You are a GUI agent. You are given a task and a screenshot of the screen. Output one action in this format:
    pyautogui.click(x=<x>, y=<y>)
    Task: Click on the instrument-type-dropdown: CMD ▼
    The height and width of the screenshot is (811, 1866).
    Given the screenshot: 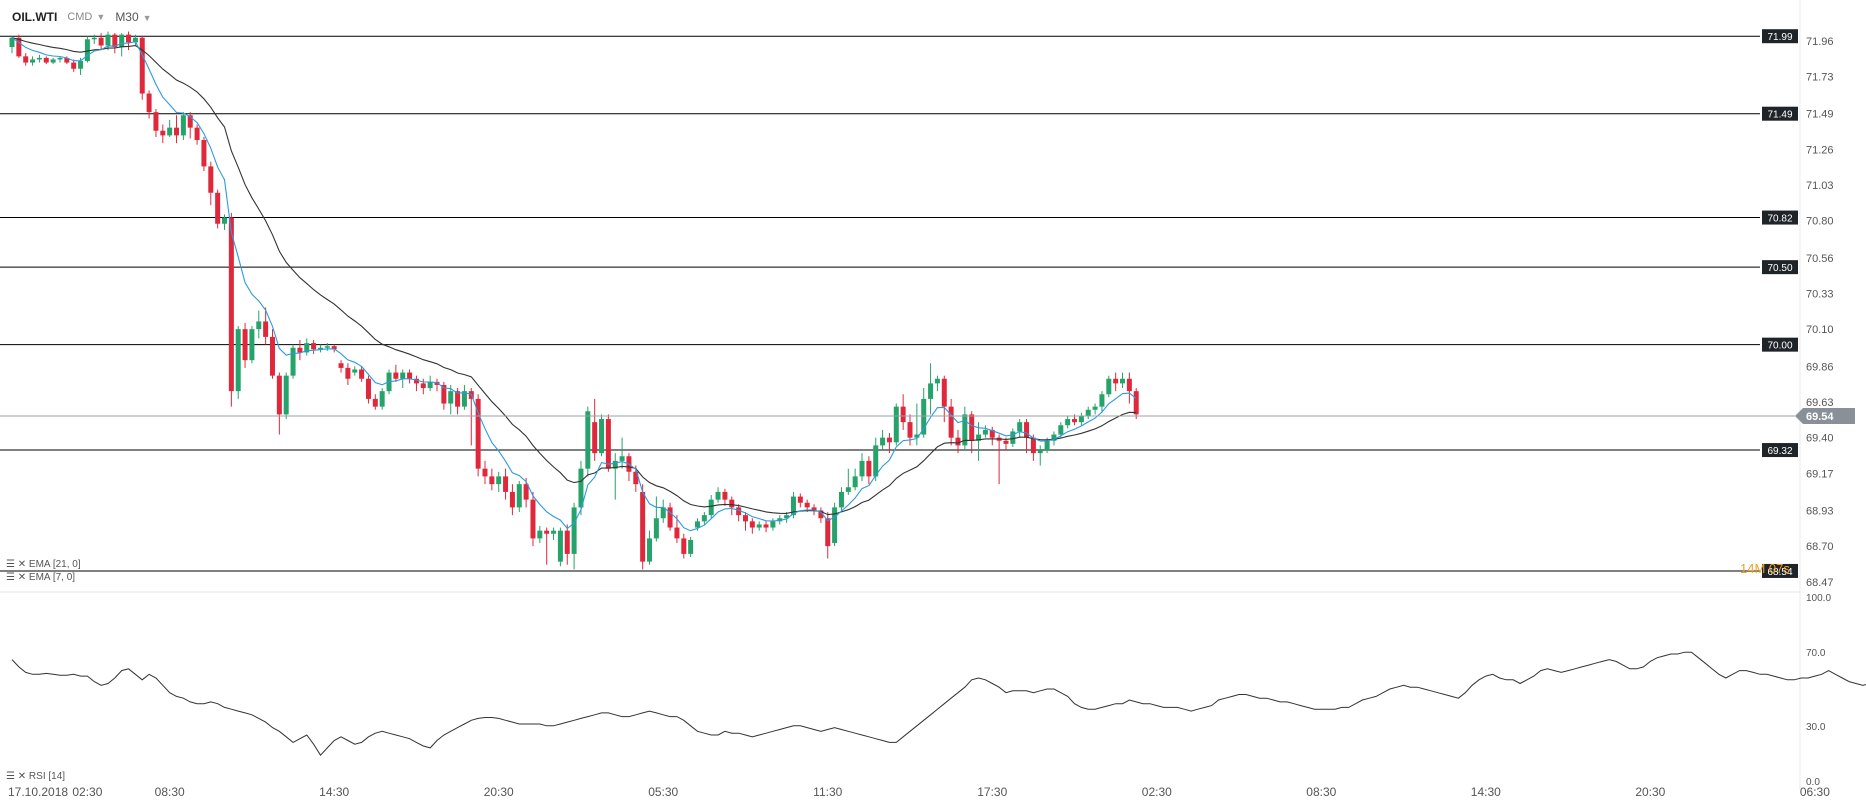 What is the action you would take?
    pyautogui.click(x=86, y=17)
    